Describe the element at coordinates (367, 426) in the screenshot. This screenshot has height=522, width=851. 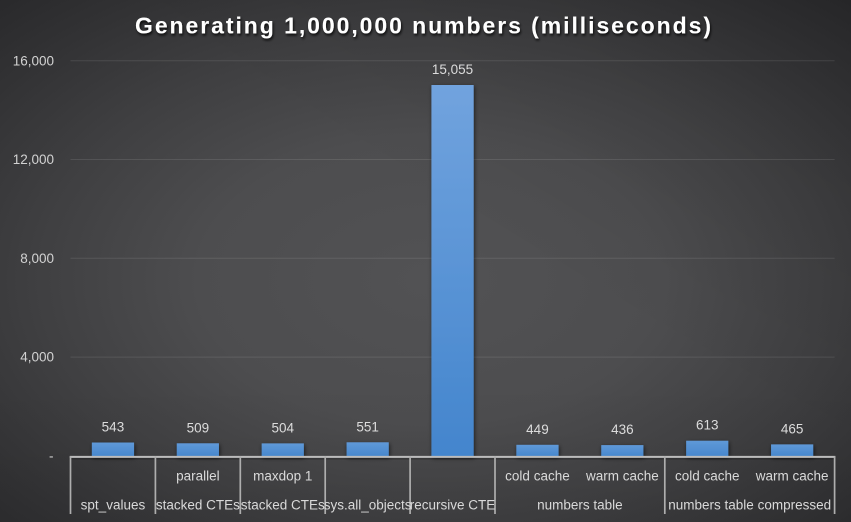
I see `svg-text: 551` at that location.